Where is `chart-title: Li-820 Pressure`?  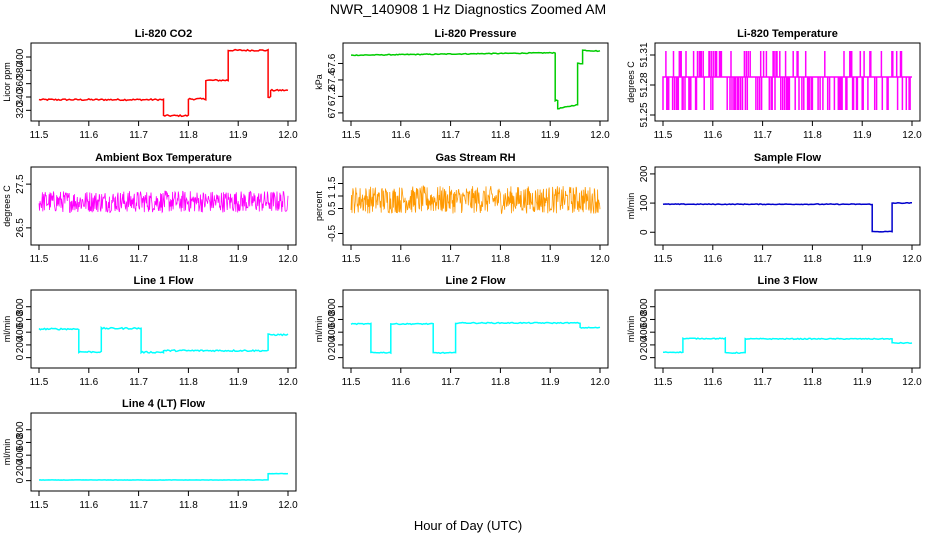 chart-title: Li-820 Pressure is located at coordinates (476, 34).